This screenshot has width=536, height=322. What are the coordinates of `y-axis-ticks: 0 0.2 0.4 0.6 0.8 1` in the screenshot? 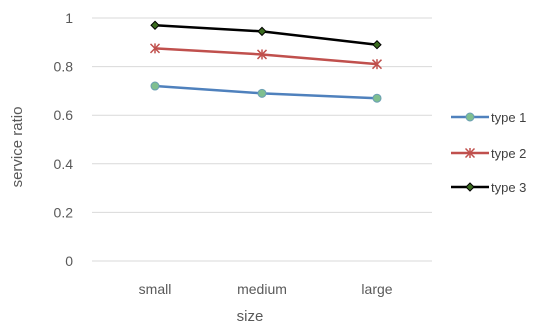 It's located at (64, 139).